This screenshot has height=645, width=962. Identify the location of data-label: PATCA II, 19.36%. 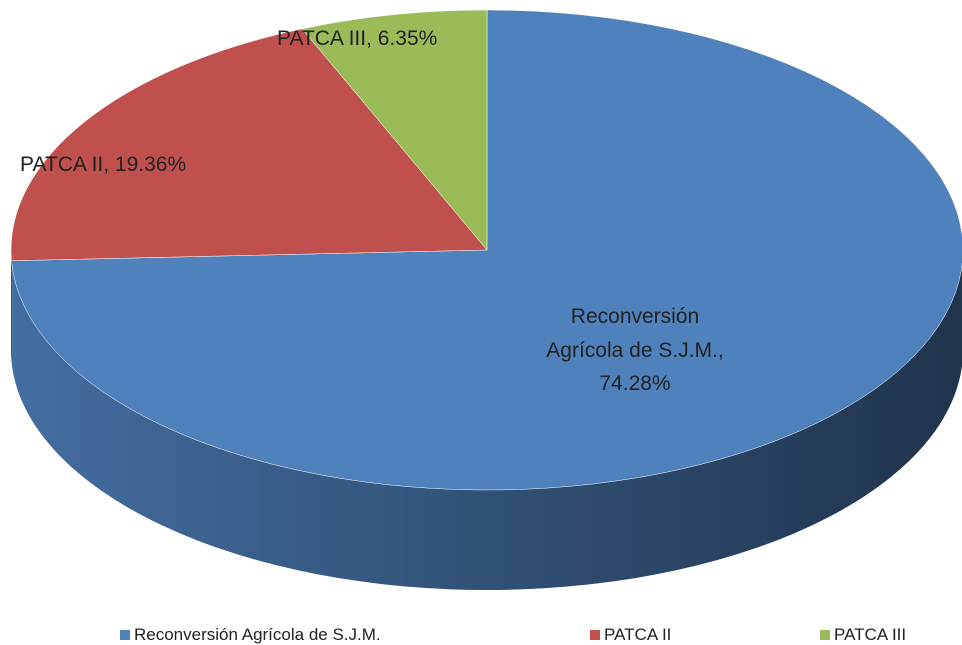
(103, 164).